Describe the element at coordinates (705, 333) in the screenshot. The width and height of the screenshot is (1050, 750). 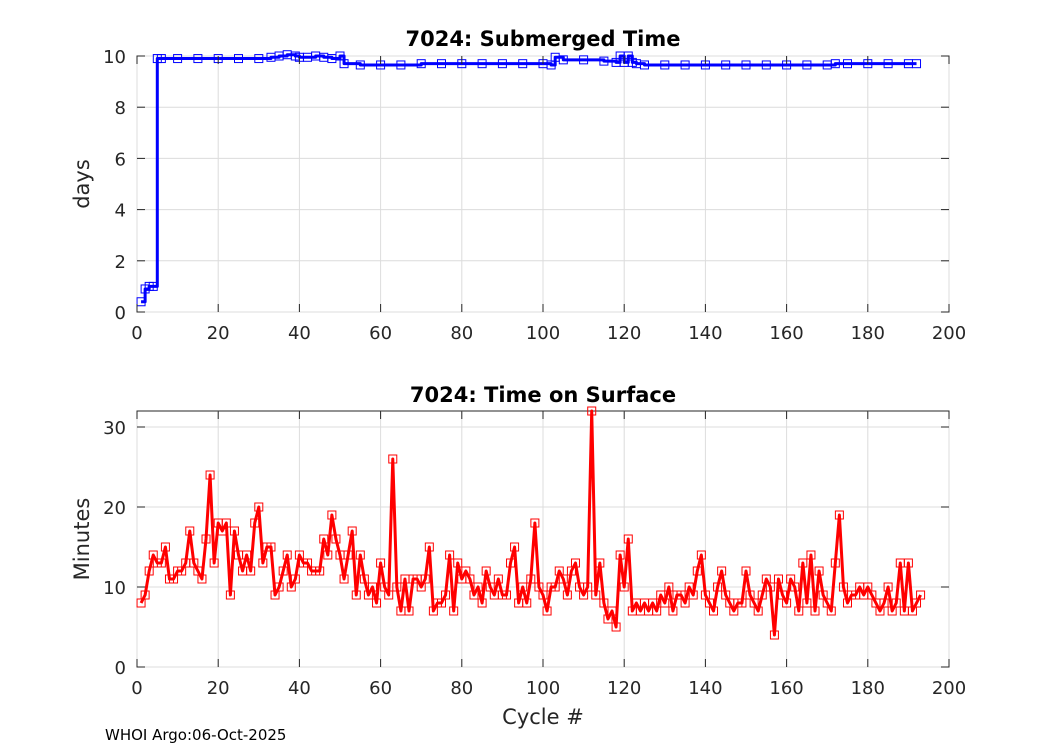
I see `x-tick-label: 140` at that location.